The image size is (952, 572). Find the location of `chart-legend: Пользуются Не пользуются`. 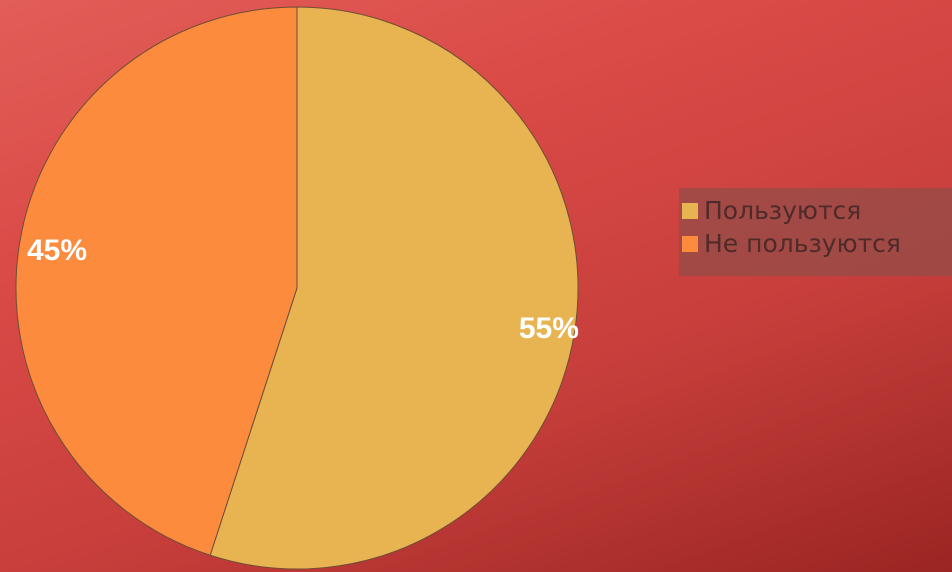

chart-legend: Пользуются Не пользуются is located at coordinates (815, 232).